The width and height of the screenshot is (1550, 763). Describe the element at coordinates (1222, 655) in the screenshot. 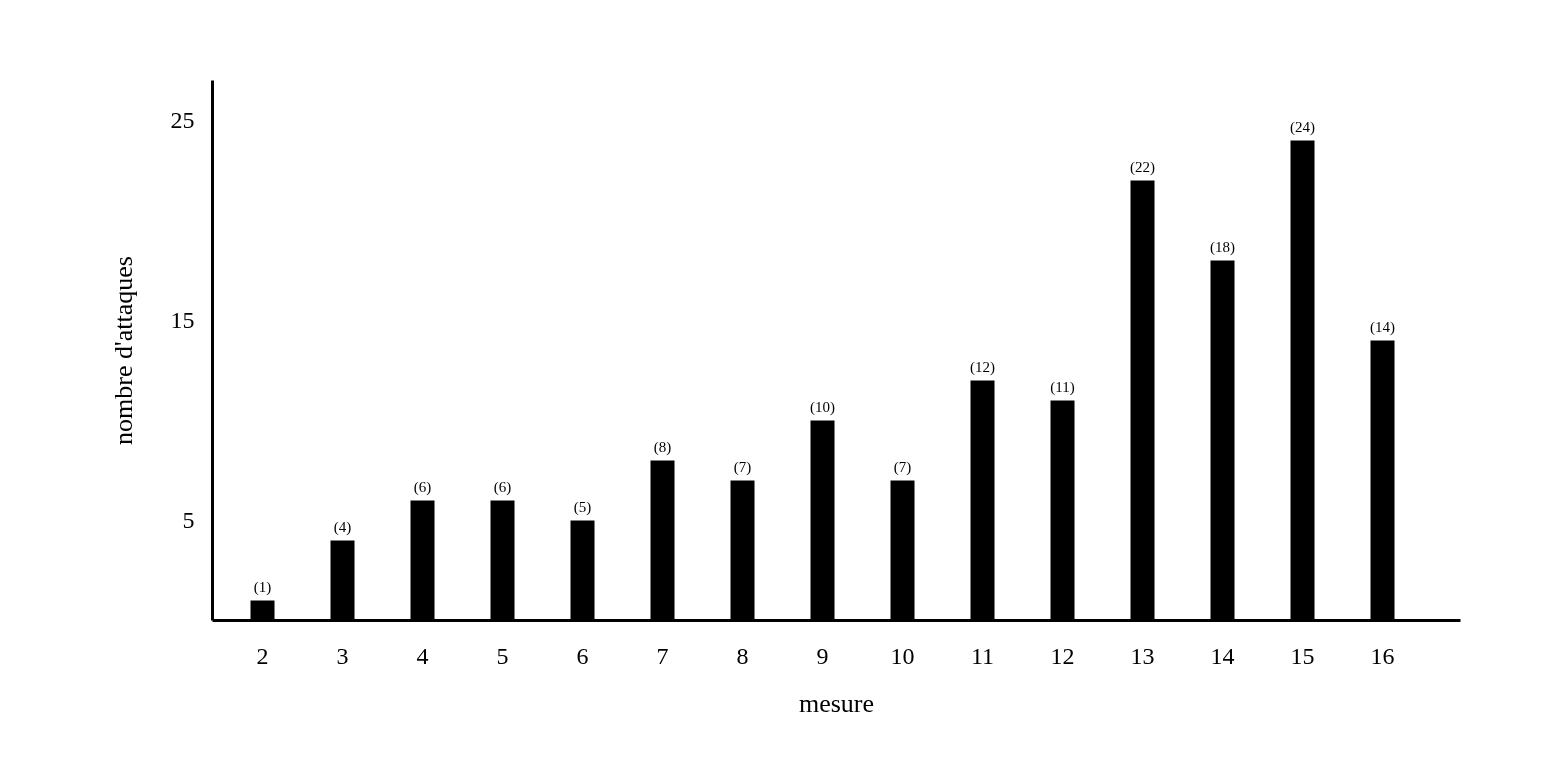

I see `x-tick-label: 14` at that location.